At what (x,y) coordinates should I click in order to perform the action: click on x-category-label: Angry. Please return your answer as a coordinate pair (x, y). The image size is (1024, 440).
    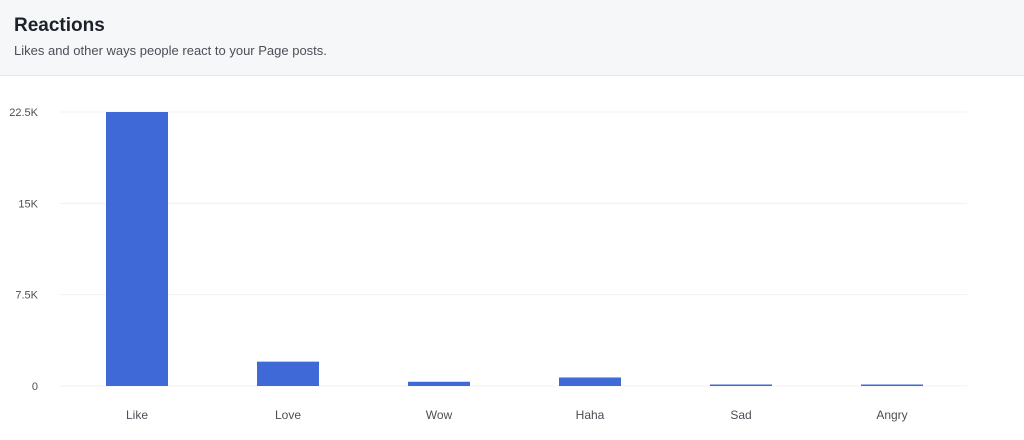
    Looking at the image, I should click on (891, 415).